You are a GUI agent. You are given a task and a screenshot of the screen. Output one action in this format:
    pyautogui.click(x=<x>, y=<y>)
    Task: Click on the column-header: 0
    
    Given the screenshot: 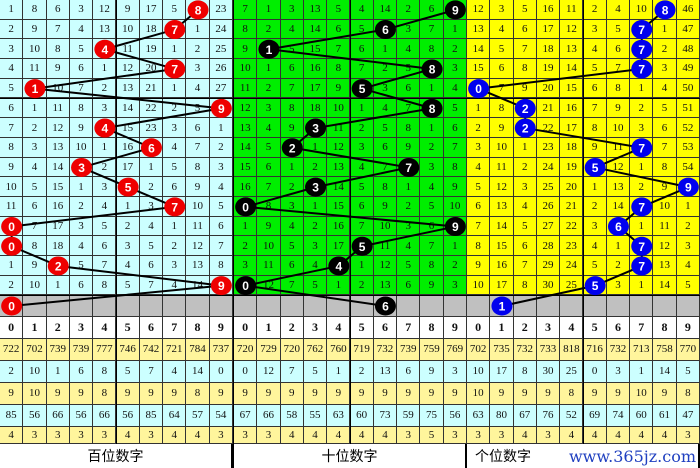 What is the action you would take?
    pyautogui.click(x=12, y=327)
    